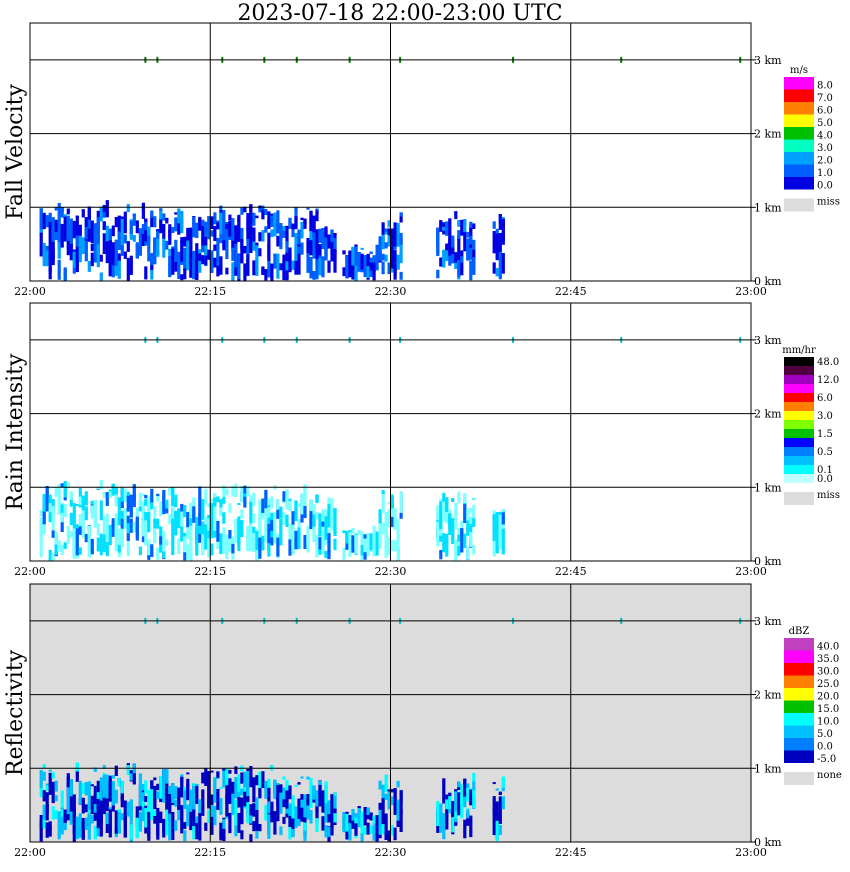 This screenshot has height=872, width=850. What do you see at coordinates (15, 152) in the screenshot?
I see `panel-ylabel: Fall Velocity` at bounding box center [15, 152].